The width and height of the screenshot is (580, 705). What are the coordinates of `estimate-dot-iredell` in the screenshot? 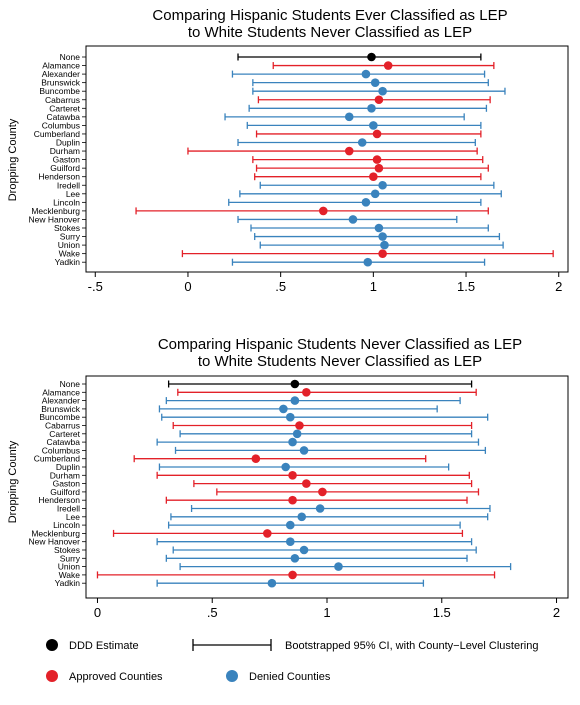 It's located at (320, 508).